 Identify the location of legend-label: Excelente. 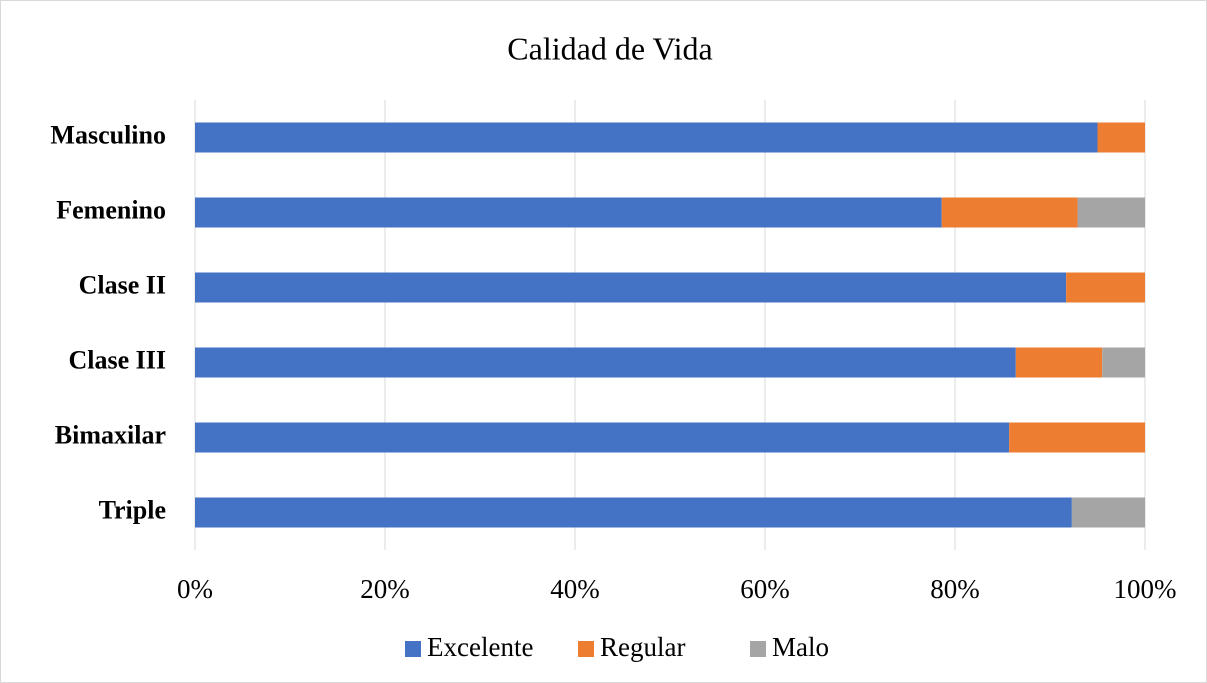
(480, 647).